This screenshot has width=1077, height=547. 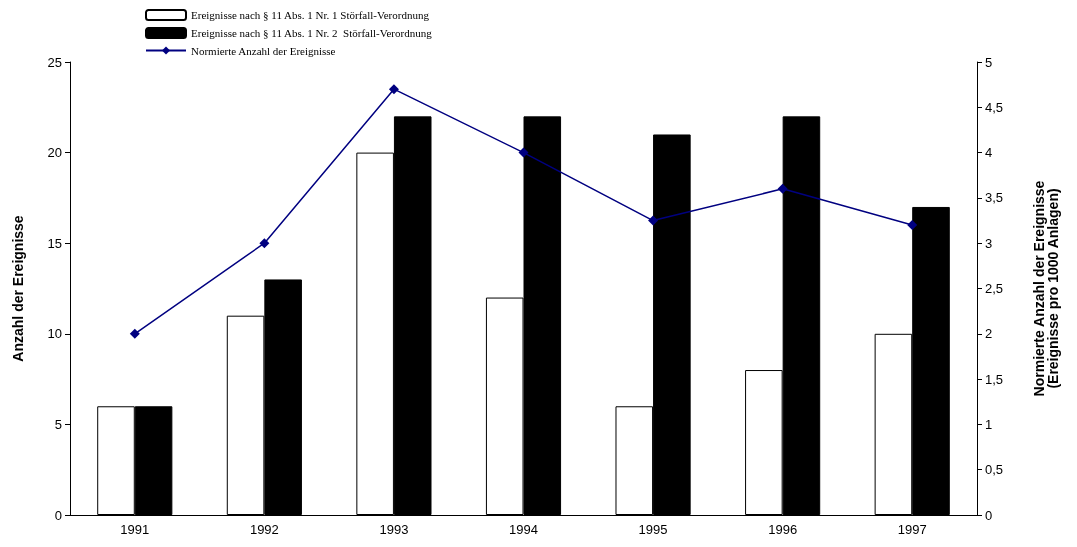 What do you see at coordinates (135, 529) in the screenshot?
I see `x-tick-label: 1991` at bounding box center [135, 529].